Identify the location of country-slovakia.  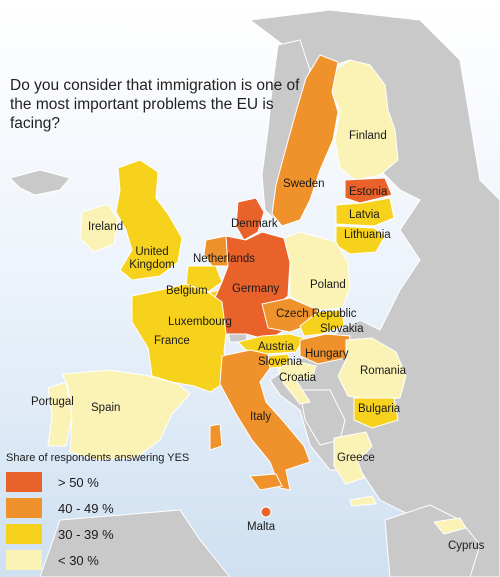
(322, 323).